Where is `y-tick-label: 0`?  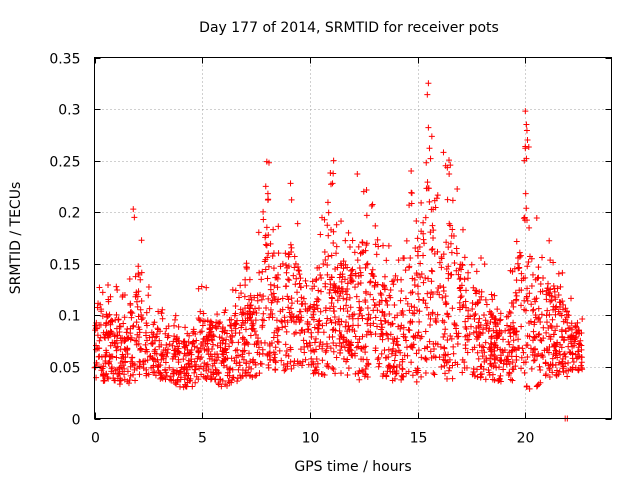 y-tick-label: 0 is located at coordinates (76, 421).